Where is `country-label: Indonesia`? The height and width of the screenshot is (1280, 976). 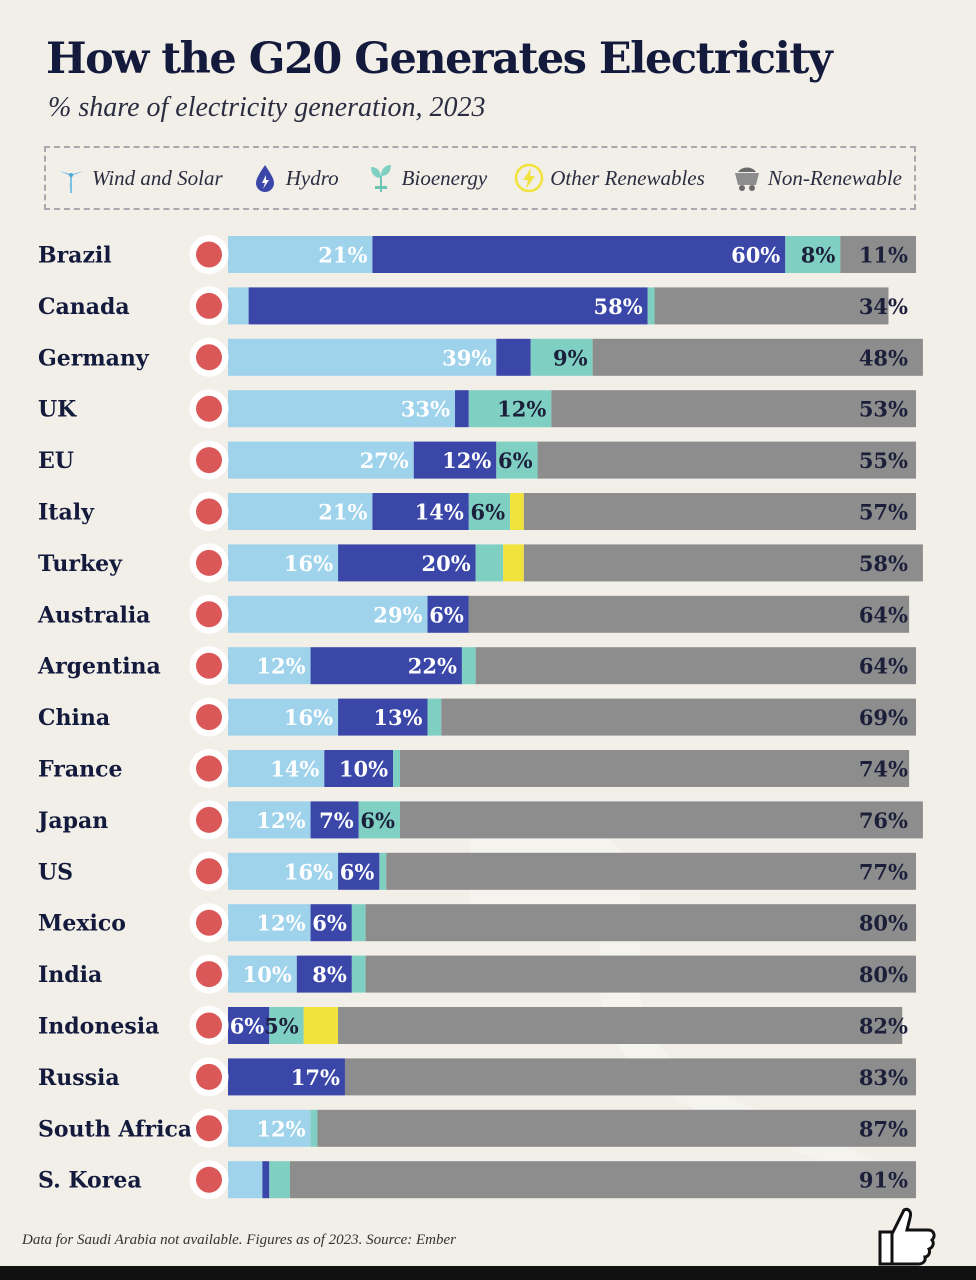 country-label: Indonesia is located at coordinates (98, 1027).